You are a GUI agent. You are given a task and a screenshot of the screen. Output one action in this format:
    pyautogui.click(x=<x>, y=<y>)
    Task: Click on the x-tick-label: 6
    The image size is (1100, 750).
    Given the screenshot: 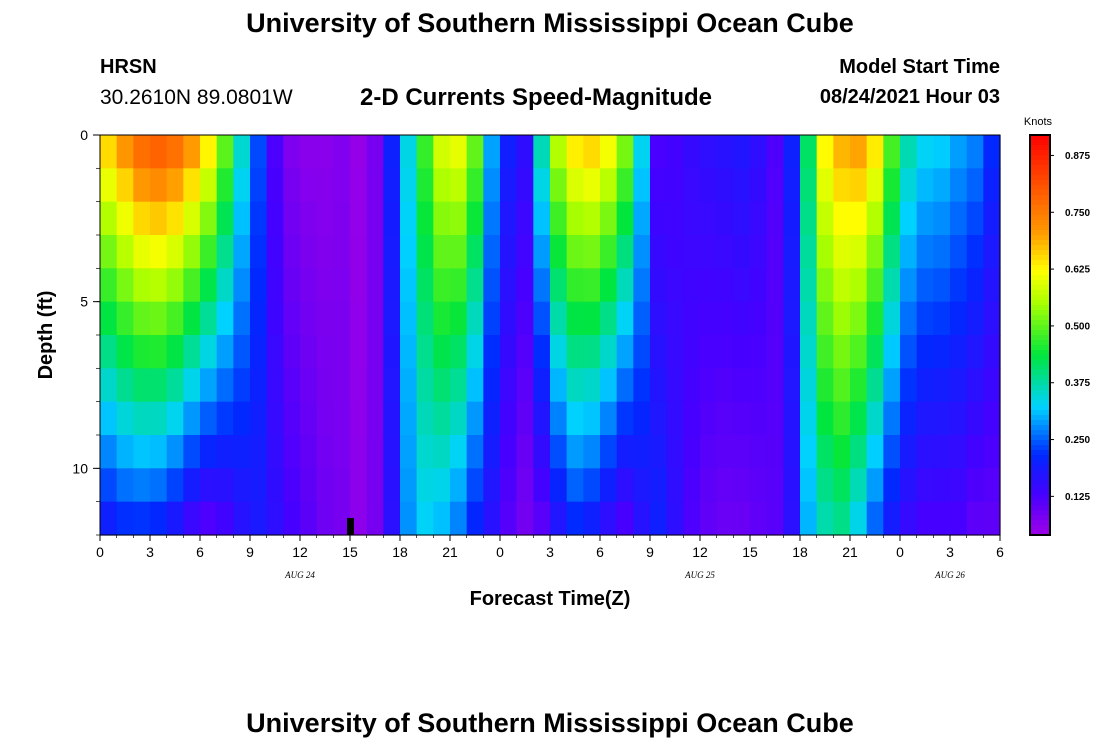 What is the action you would take?
    pyautogui.click(x=200, y=552)
    